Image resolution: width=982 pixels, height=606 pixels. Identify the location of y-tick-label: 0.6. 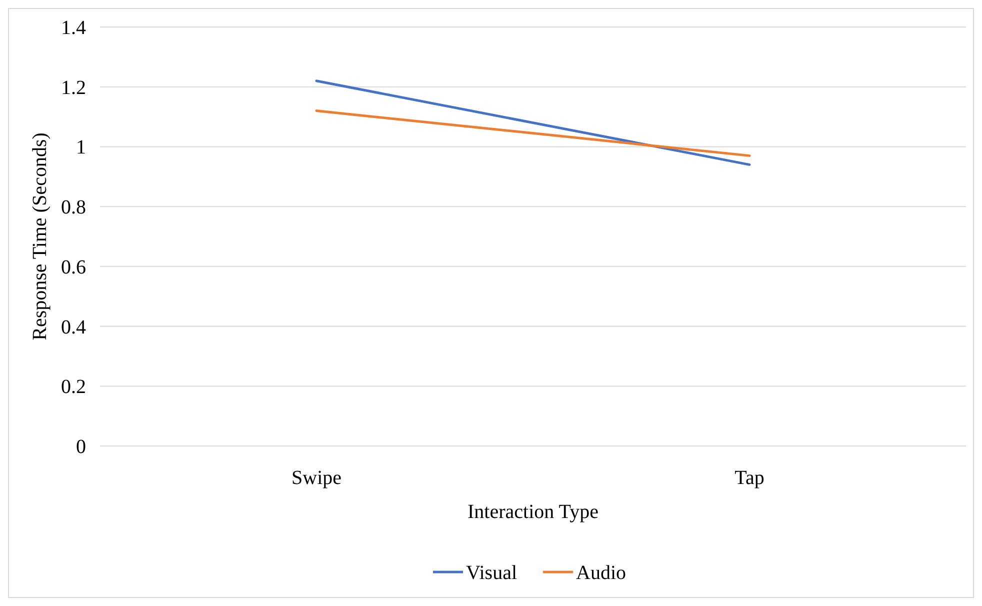
(73, 267).